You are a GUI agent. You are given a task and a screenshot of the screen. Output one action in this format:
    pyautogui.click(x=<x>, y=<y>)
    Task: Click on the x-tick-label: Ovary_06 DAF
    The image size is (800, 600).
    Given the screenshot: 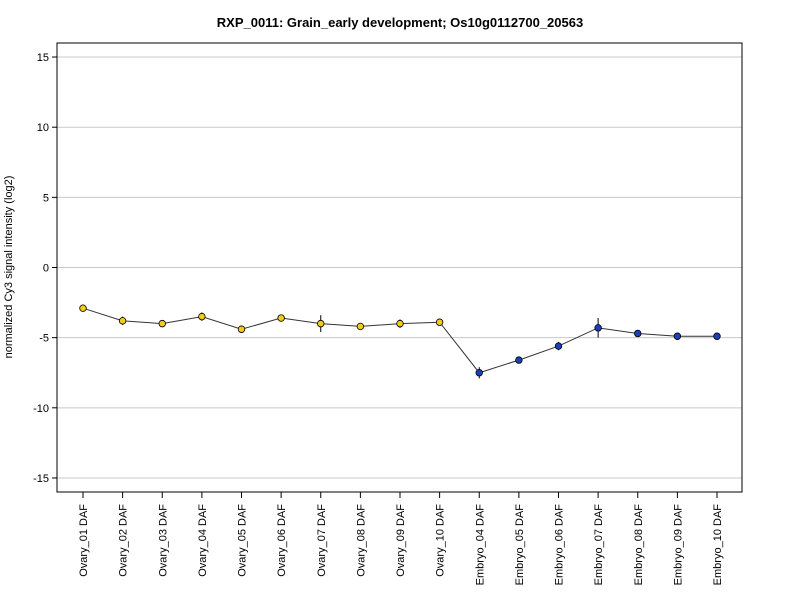 What is the action you would take?
    pyautogui.click(x=282, y=540)
    